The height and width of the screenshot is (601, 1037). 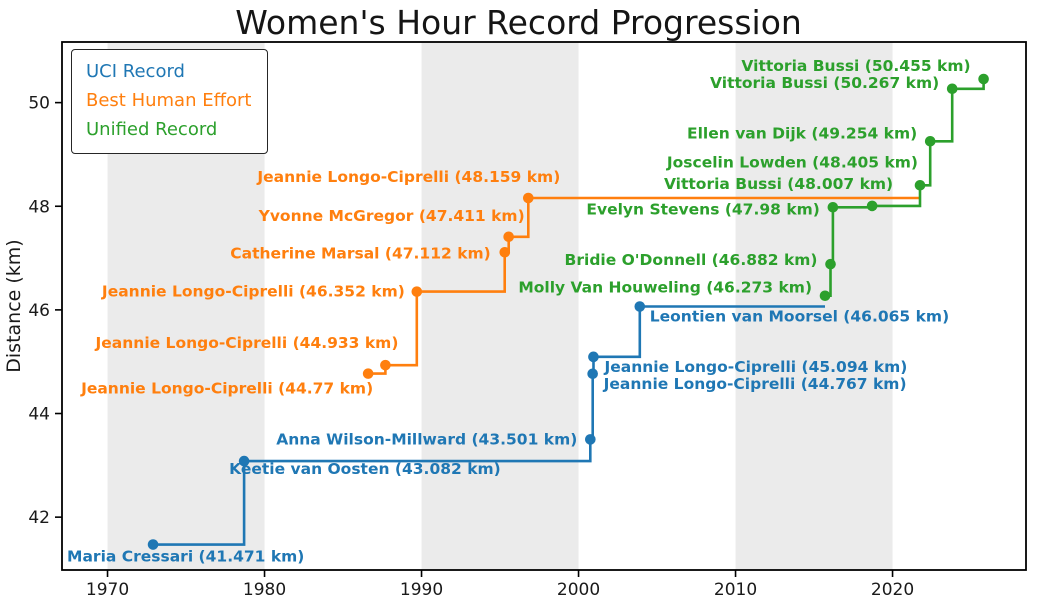 I want to click on y-tick-label: 50, so click(x=39, y=104).